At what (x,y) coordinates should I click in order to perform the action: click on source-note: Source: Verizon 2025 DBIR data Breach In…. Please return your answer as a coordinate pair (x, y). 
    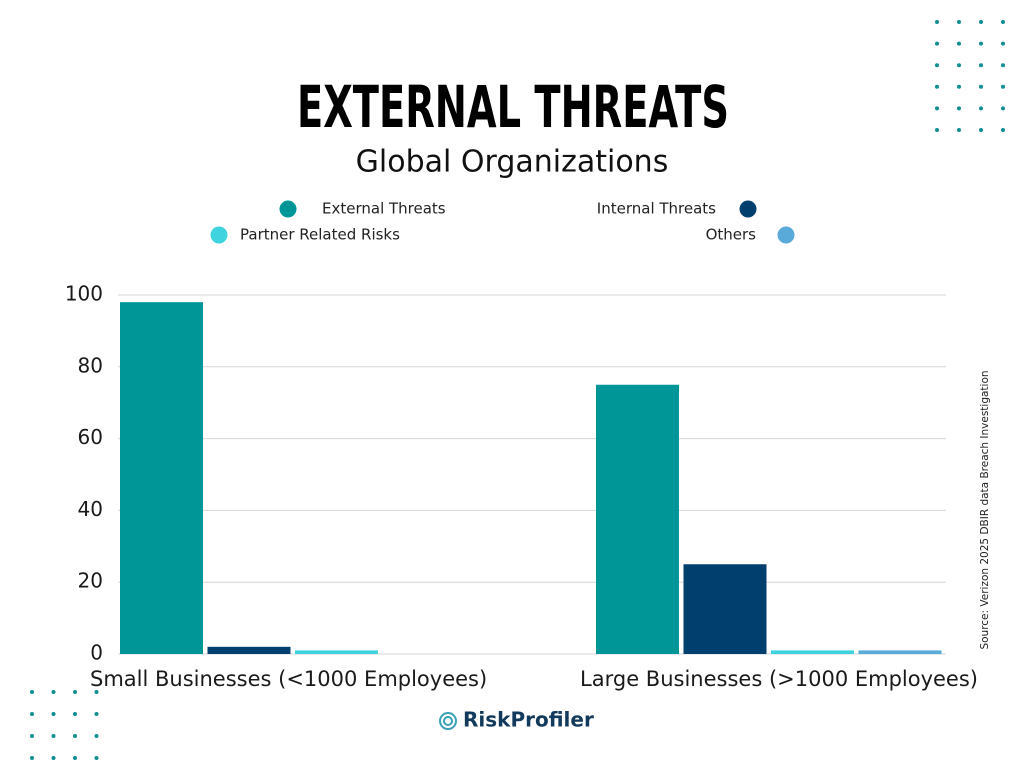
    Looking at the image, I should click on (985, 509).